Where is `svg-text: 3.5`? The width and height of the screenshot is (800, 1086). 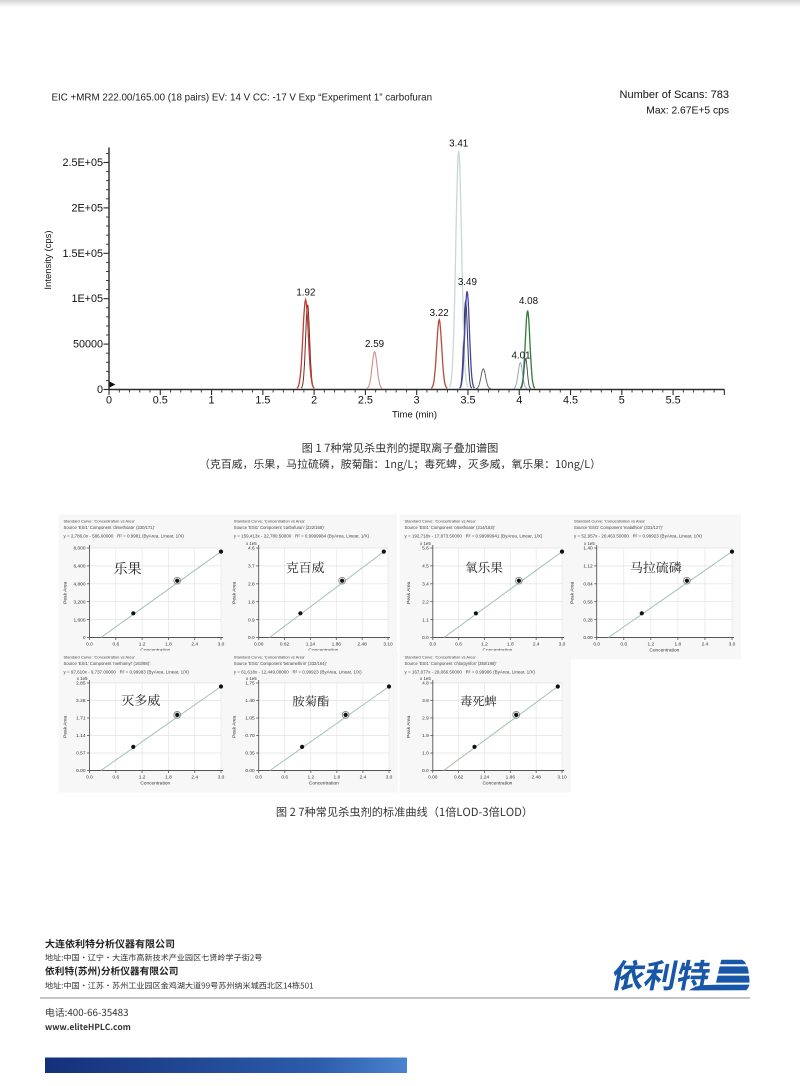
svg-text: 3.5 is located at coordinates (467, 401).